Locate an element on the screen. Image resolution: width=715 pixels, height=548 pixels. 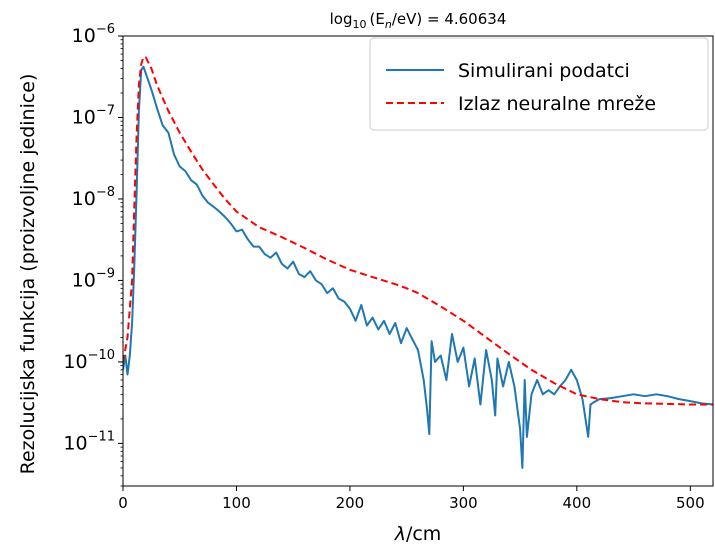
legend-label-network: Izlaz neuralne mreže is located at coordinates (557, 104).